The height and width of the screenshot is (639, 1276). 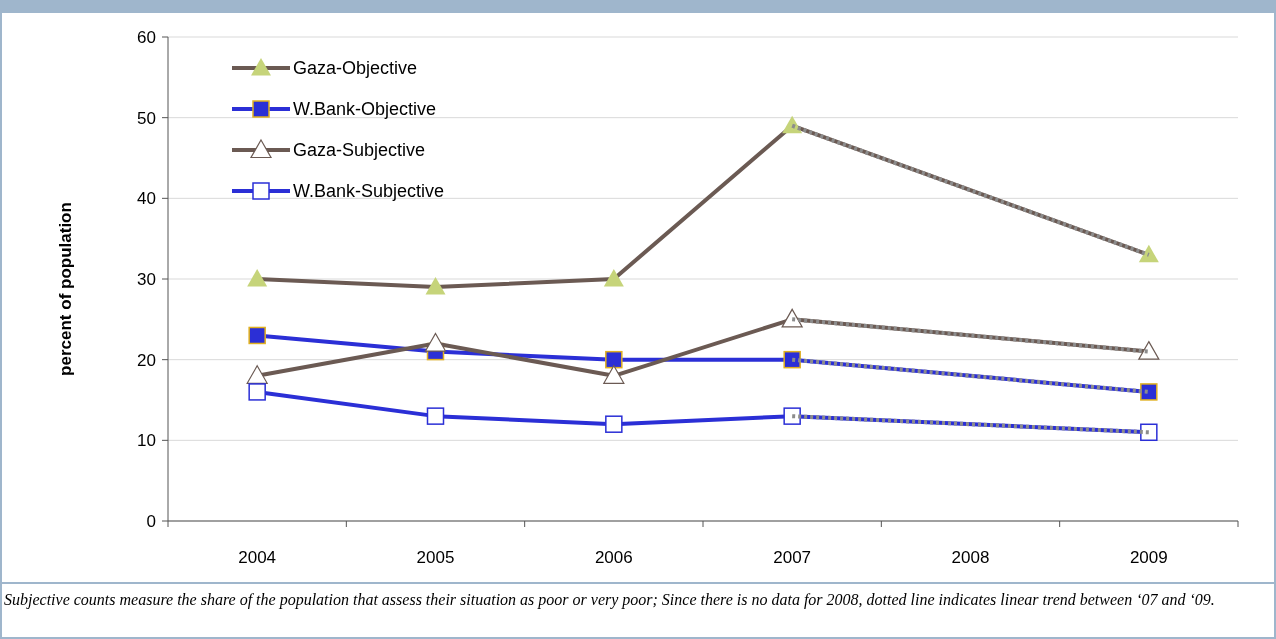 I want to click on x-tick-label: 2007, so click(x=792, y=557).